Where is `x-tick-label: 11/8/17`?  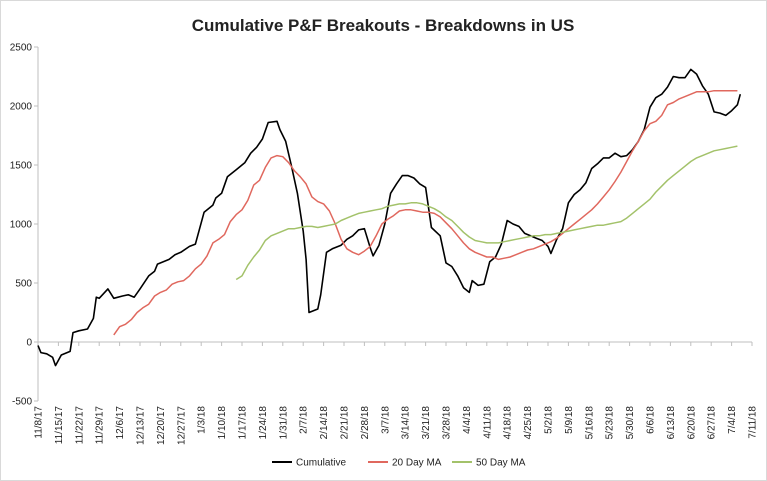 x-tick-label: 11/8/17 is located at coordinates (39, 422).